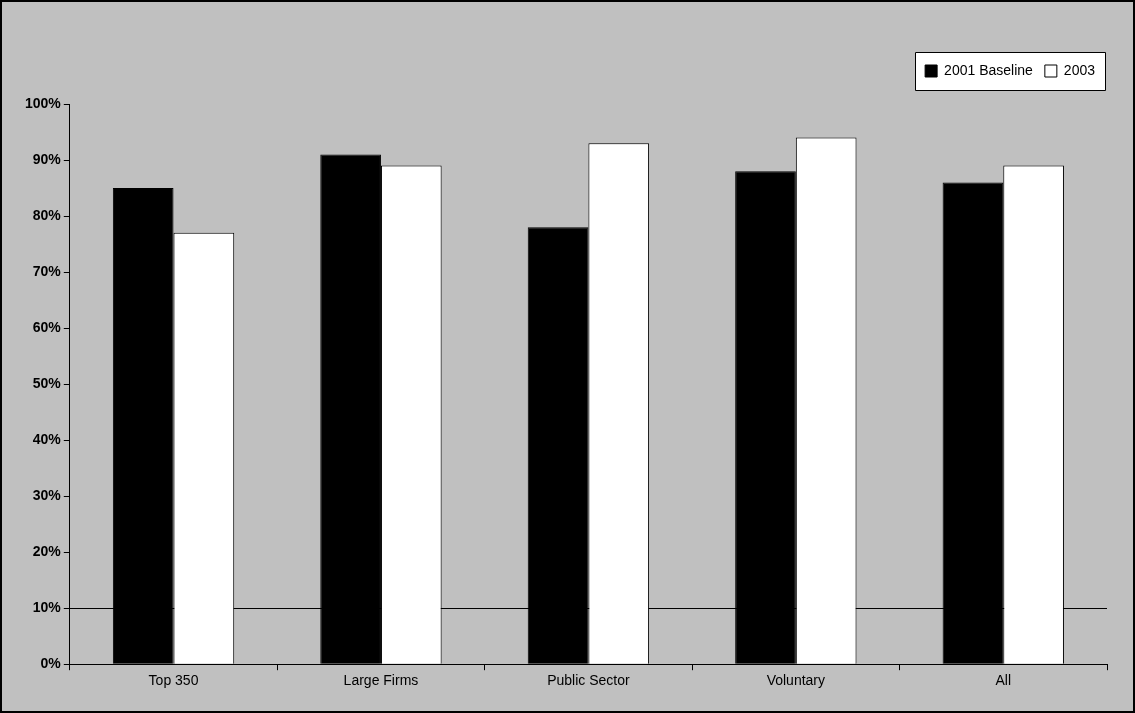 This screenshot has height=713, width=1135. What do you see at coordinates (1079, 69) in the screenshot?
I see `legend-label: 2003` at bounding box center [1079, 69].